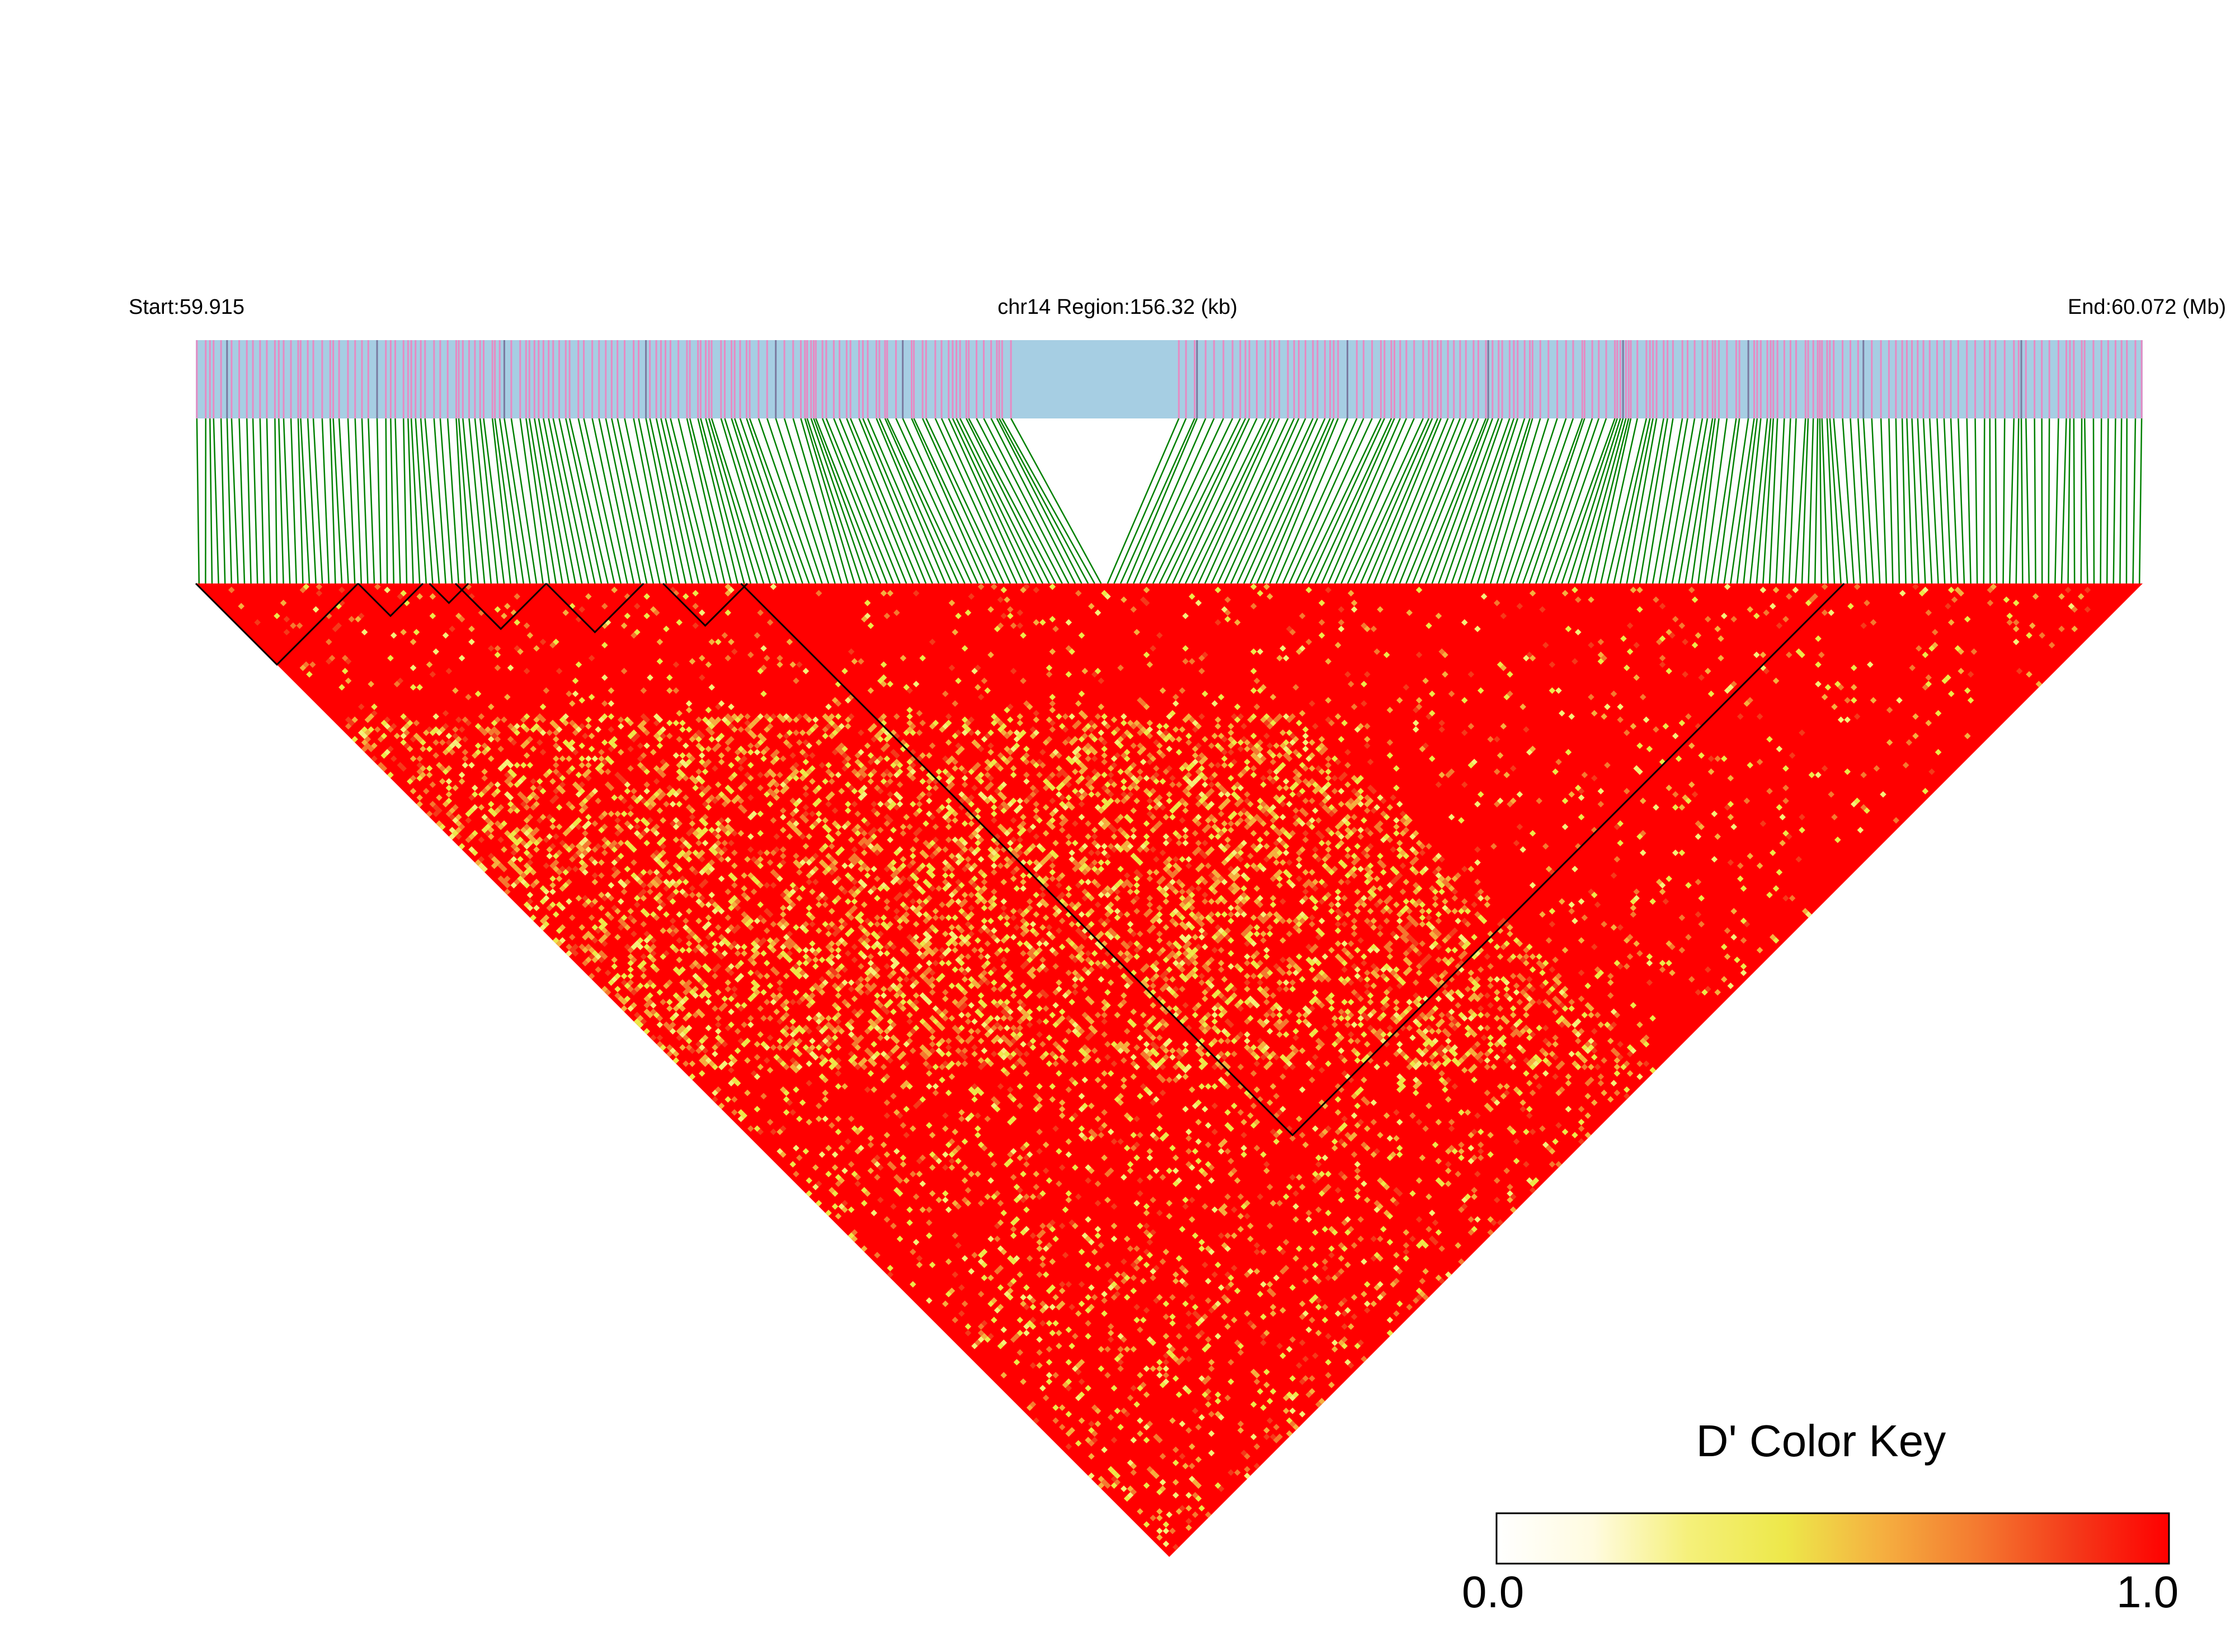 This screenshot has width=2235, height=1652. I want to click on color-key-max-label: 1.0, so click(2147, 1592).